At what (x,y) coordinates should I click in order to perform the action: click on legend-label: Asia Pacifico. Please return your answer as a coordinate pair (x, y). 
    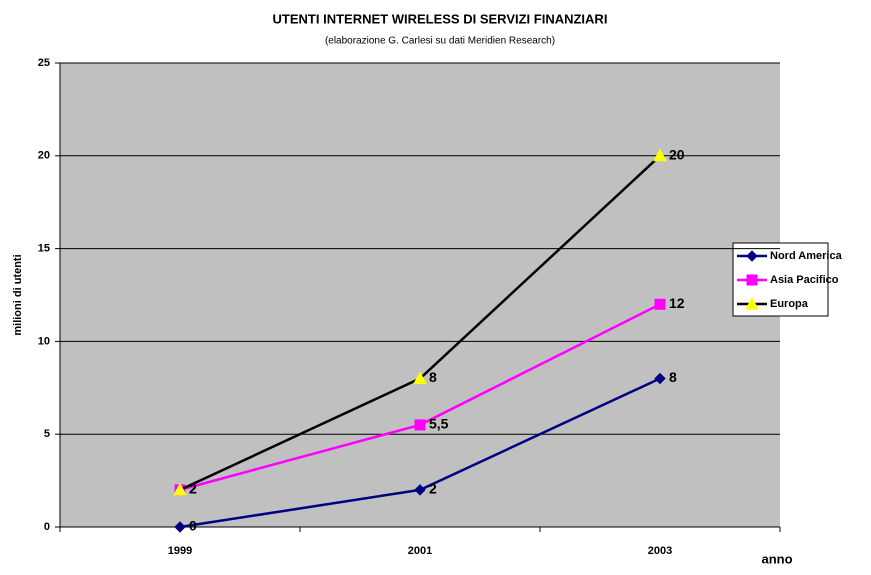
    Looking at the image, I should click on (804, 280).